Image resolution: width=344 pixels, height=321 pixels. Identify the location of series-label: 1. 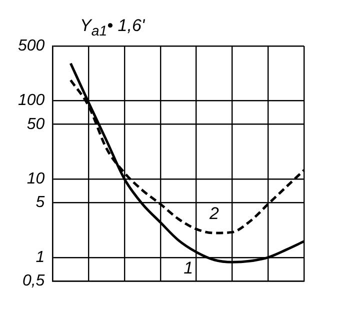
(189, 268).